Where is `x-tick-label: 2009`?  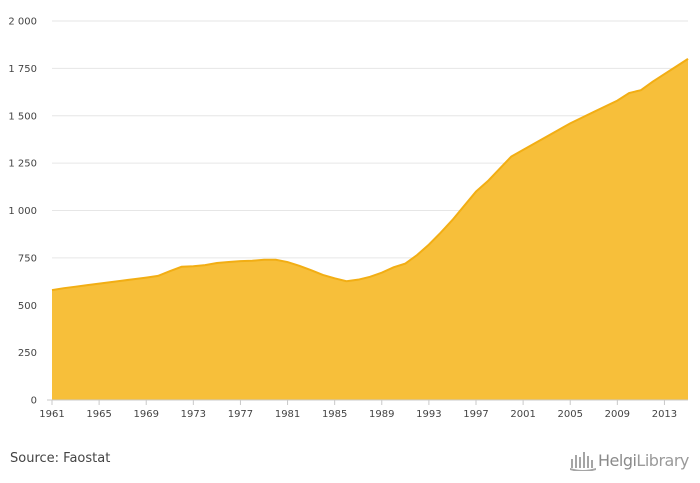
x-tick-label: 2009 is located at coordinates (617, 414).